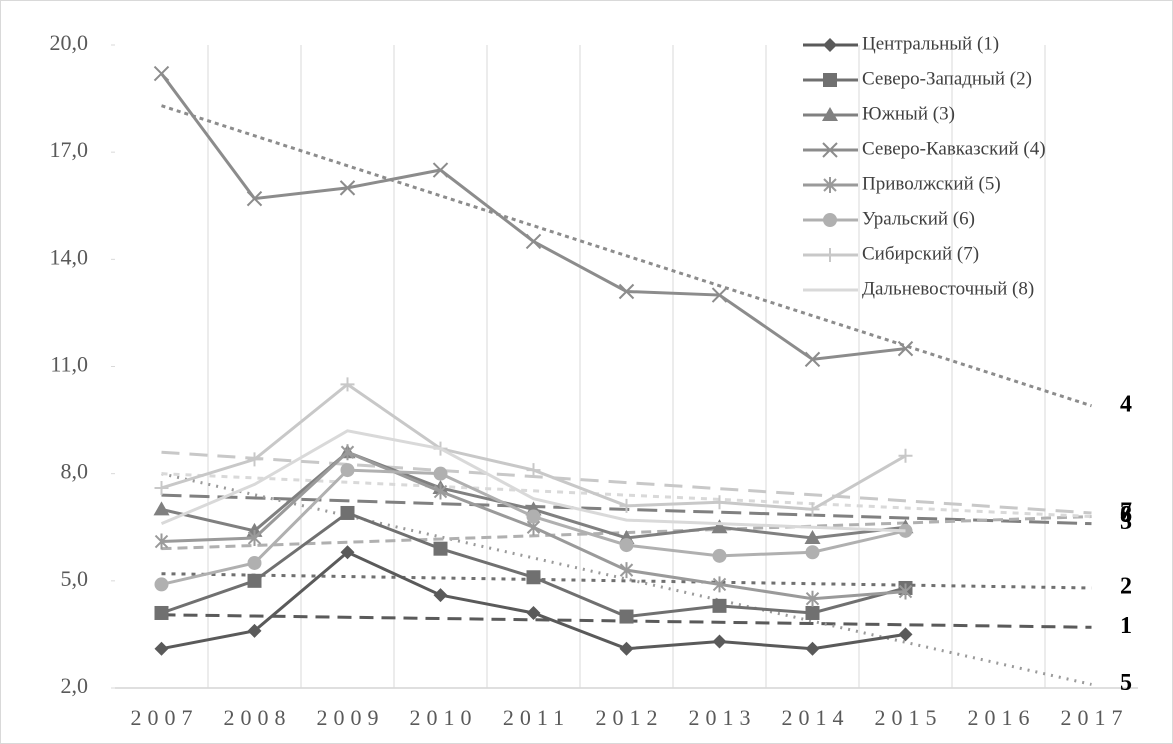  I want to click on legend-item: Приволжский (5), so click(902, 183).